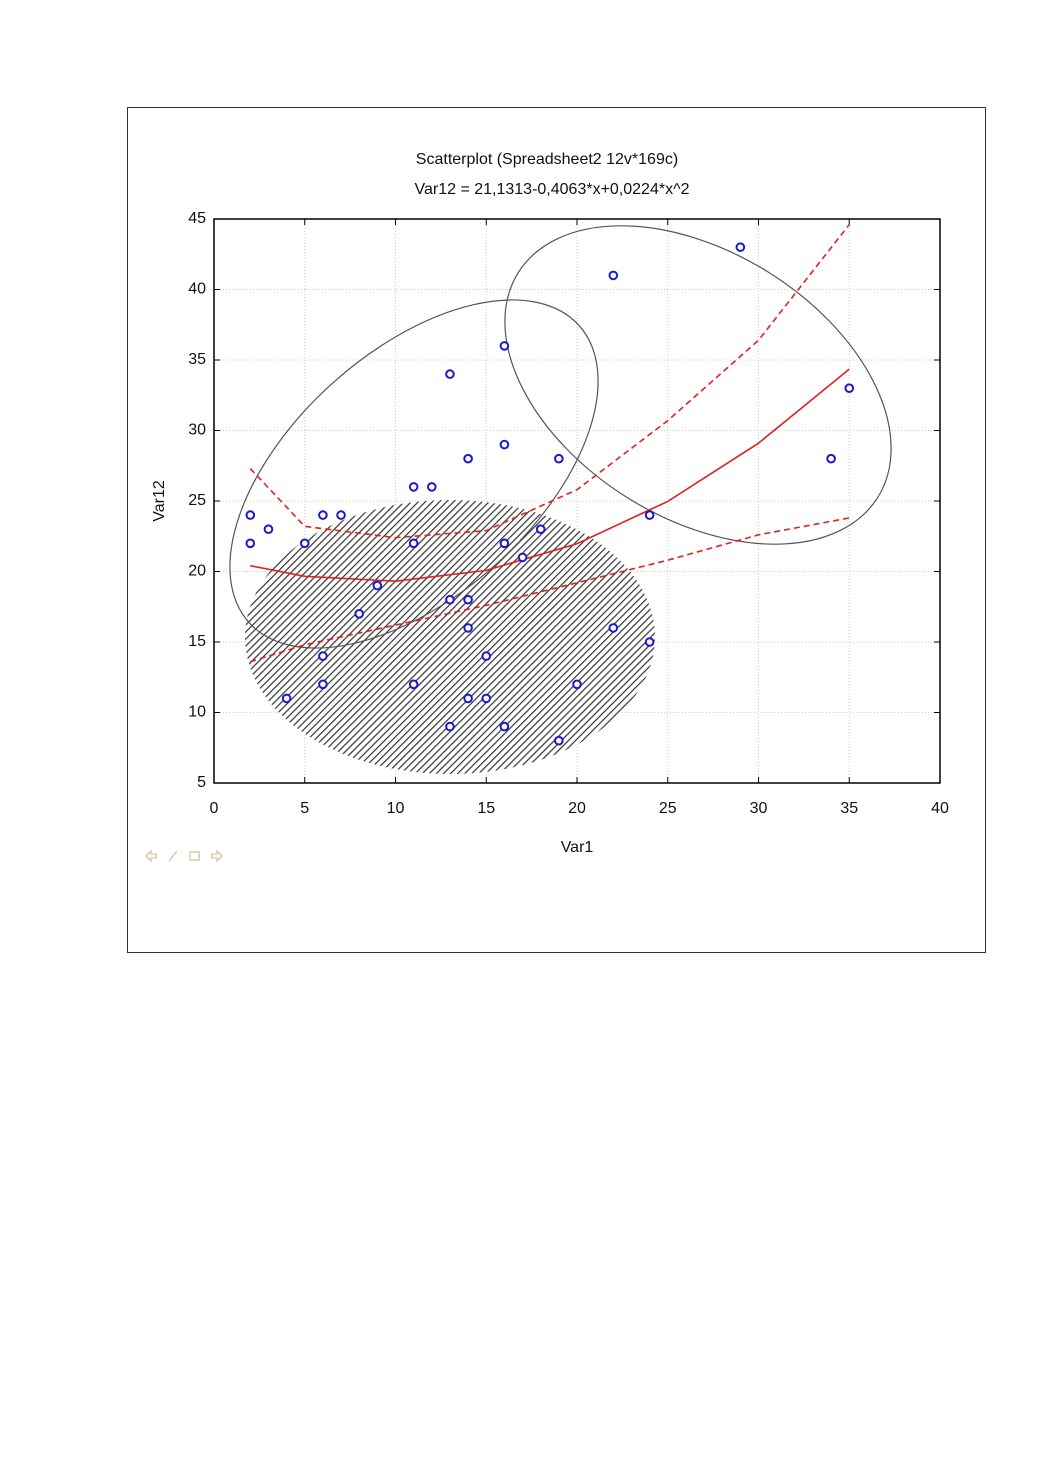 This screenshot has height=1471, width=1040. I want to click on x-tick-label: 30, so click(759, 808).